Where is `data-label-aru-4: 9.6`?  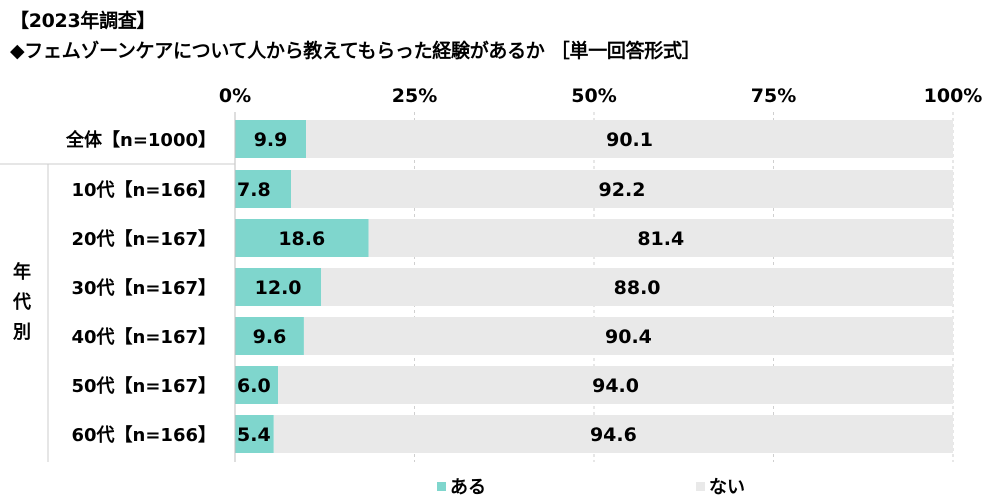
data-label-aru-4: 9.6 is located at coordinates (270, 337).